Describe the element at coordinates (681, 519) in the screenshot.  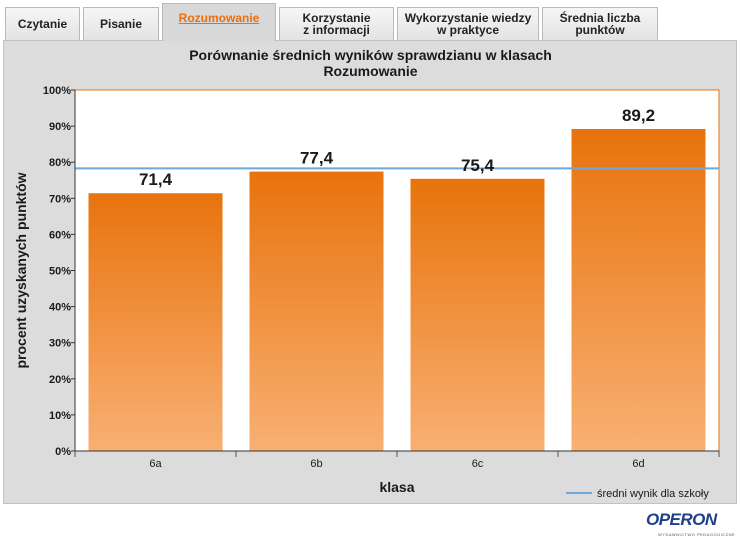
I see `logo-text: OPERON` at that location.